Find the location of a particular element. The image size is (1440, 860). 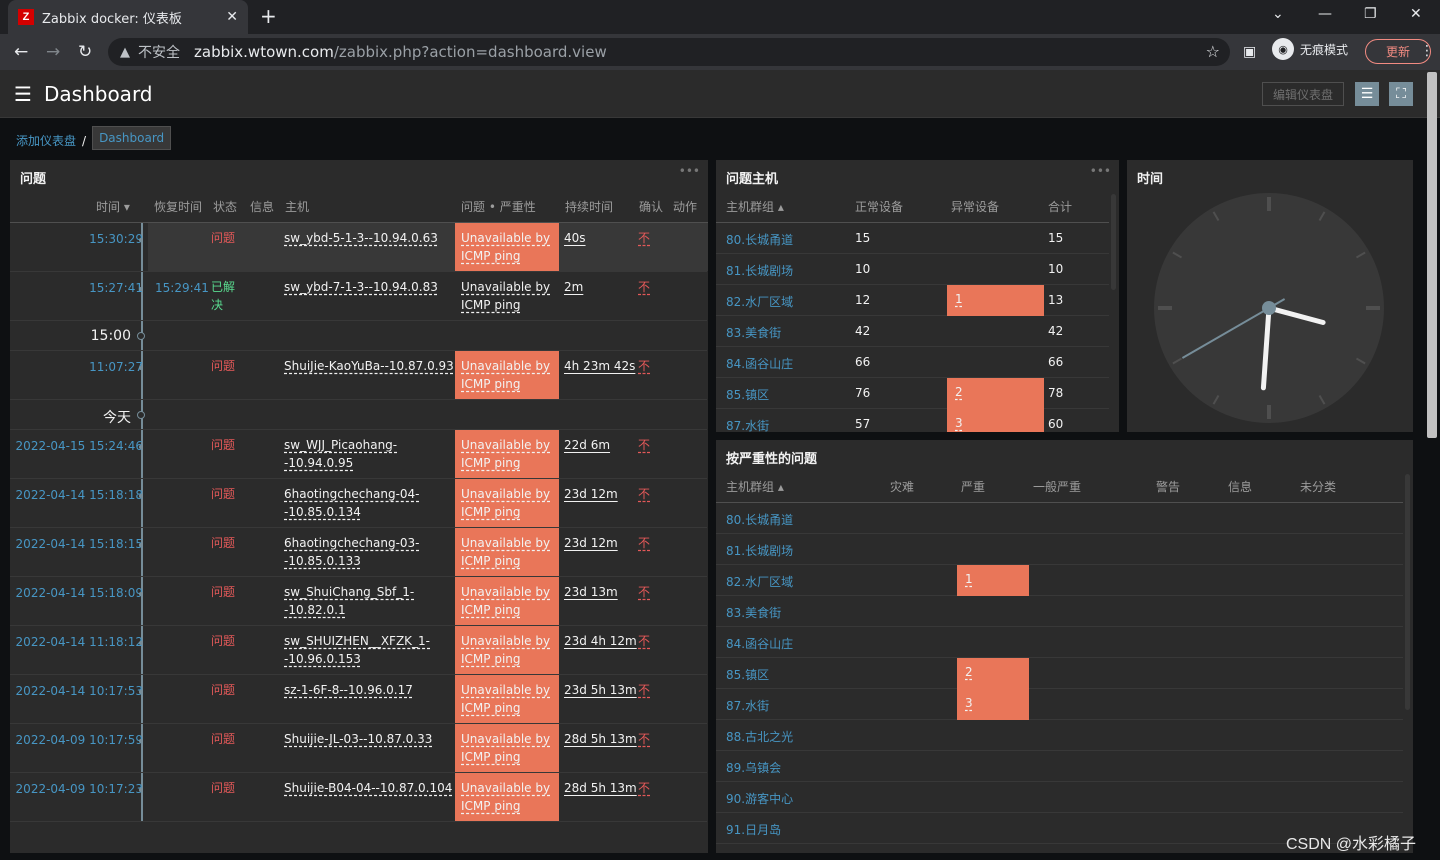

widget-menu-icon: ••• is located at coordinates (689, 171).